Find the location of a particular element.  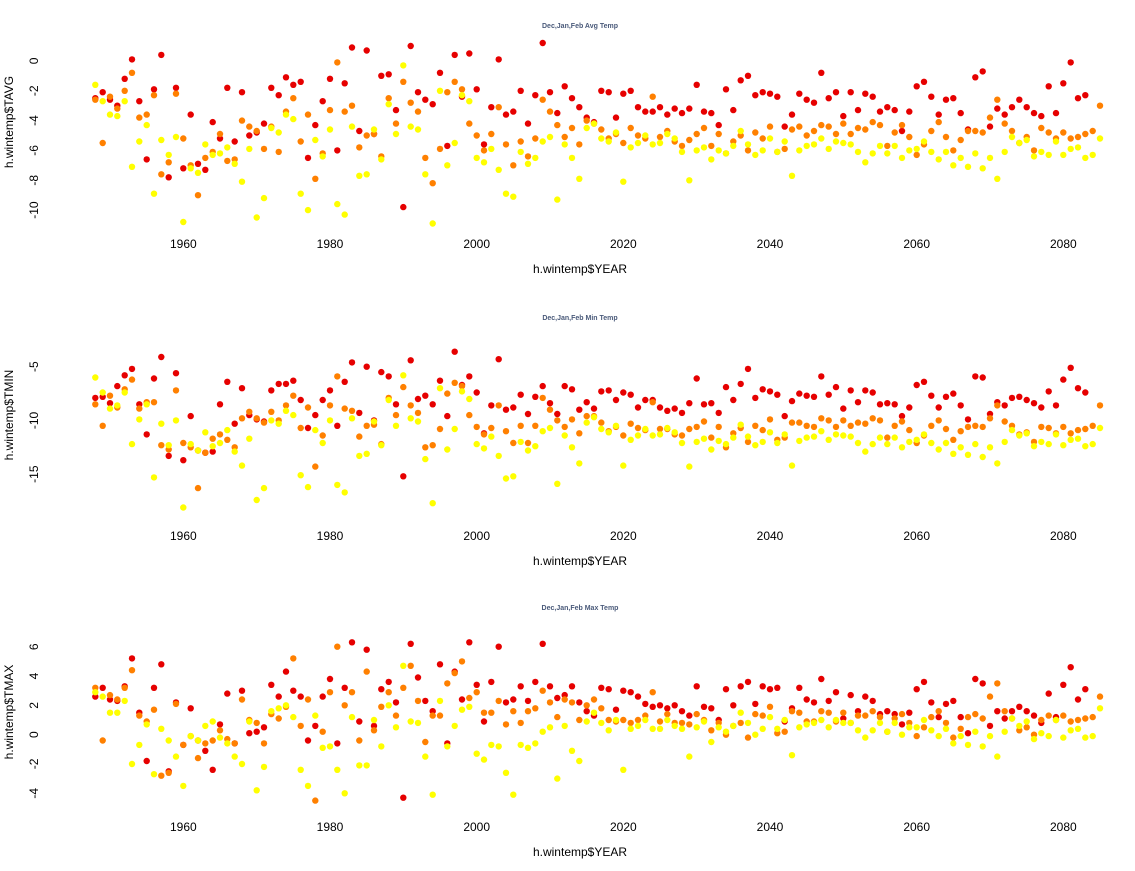

x-tick-label: 1960 is located at coordinates (183, 827).